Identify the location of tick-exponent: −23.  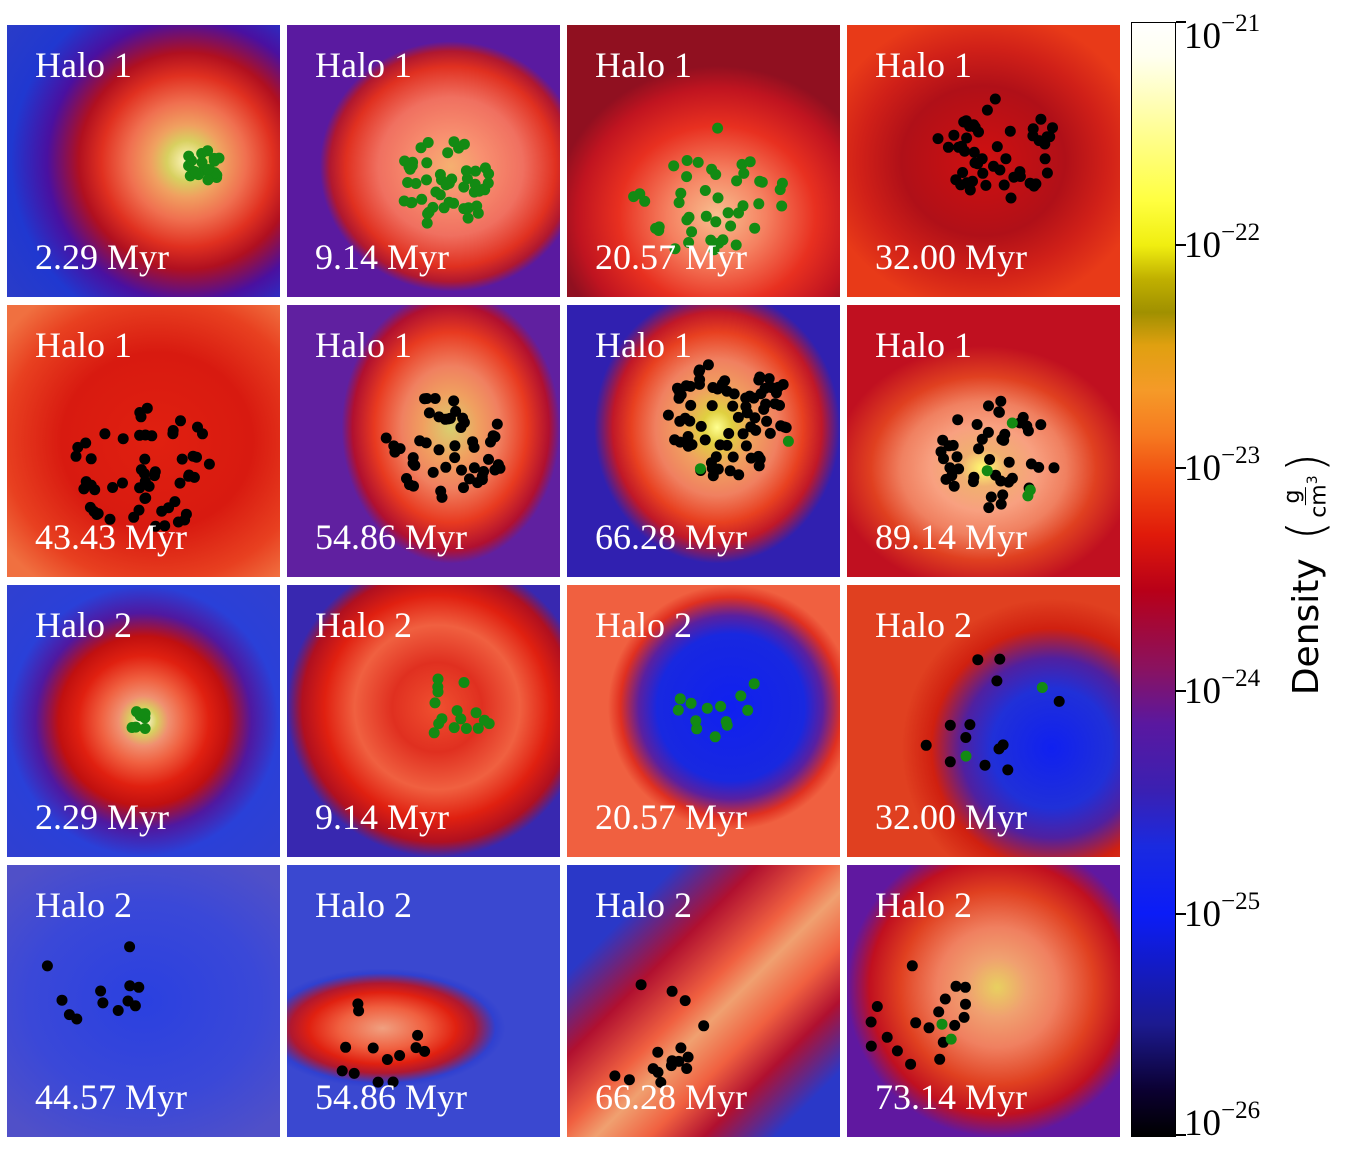
(1241, 455).